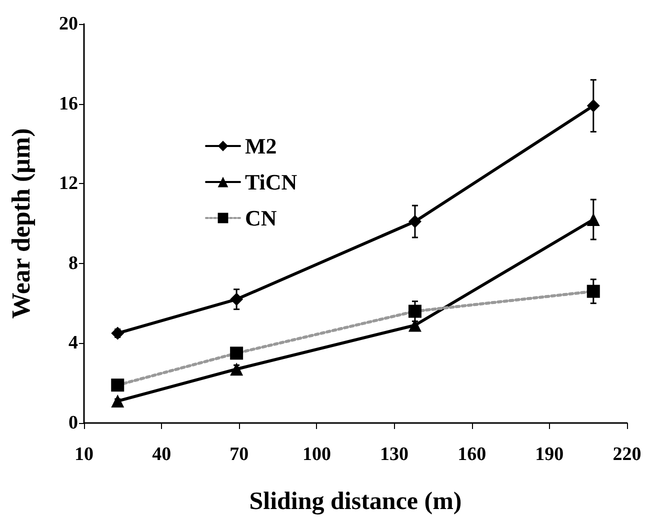  I want to click on y-tick-label: 0, so click(73, 423).